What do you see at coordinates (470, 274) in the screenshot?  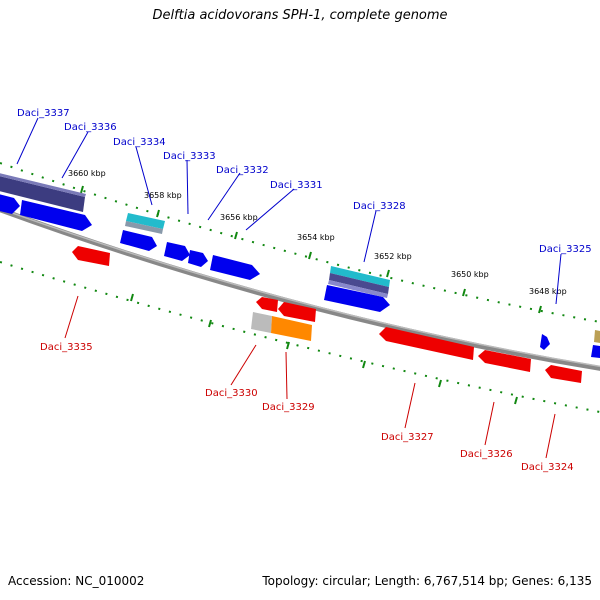 I see `tick-label: 3650 kbp` at bounding box center [470, 274].